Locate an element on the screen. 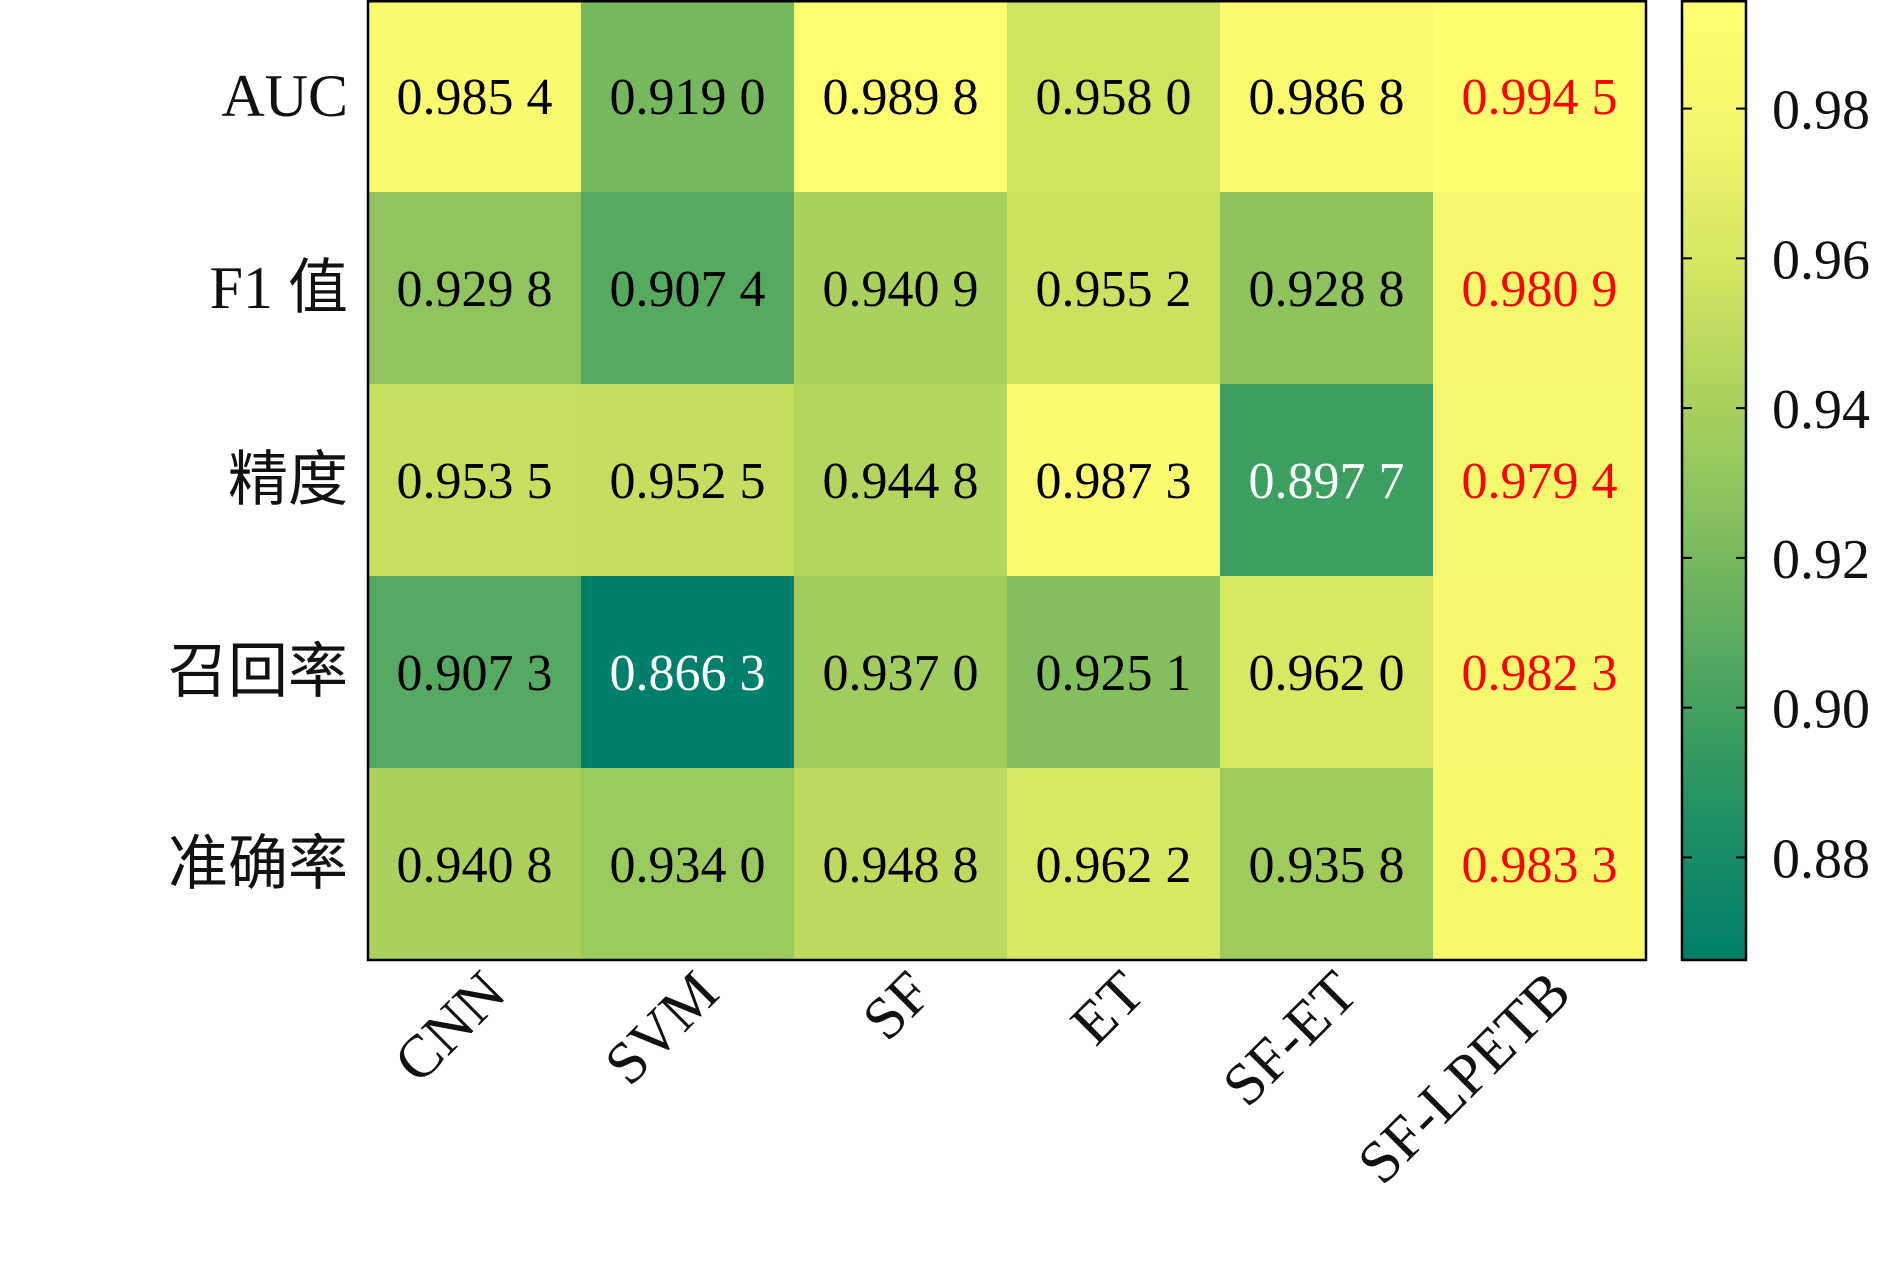 The width and height of the screenshot is (1890, 1273). column-label: CNN is located at coordinates (449, 1027).